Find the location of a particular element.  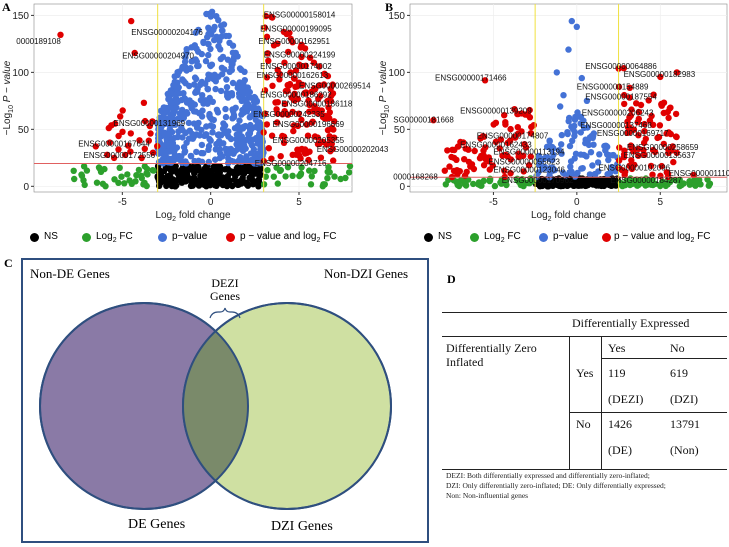

gene-label: ENSG00000242335 is located at coordinates (289, 114).